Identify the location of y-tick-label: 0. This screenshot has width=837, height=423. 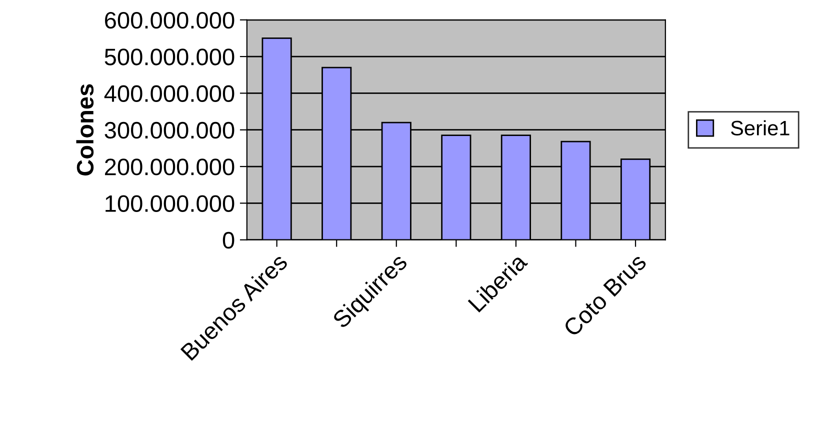
(228, 240).